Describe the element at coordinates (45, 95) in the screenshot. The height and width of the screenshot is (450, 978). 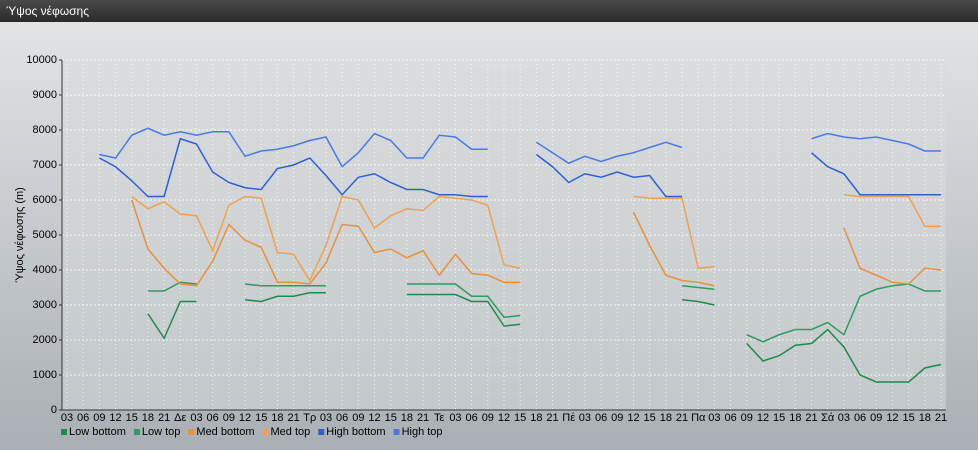
I see `y-tick-label: 9000` at that location.